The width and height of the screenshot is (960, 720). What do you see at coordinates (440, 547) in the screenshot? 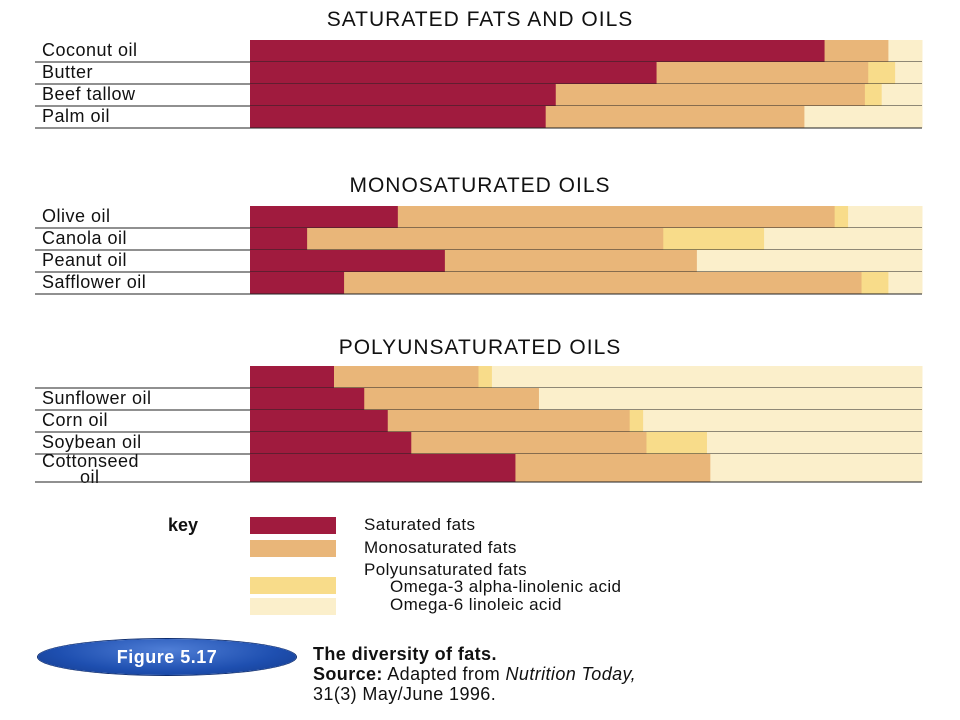
I see `key-label: Monosaturated fats` at bounding box center [440, 547].